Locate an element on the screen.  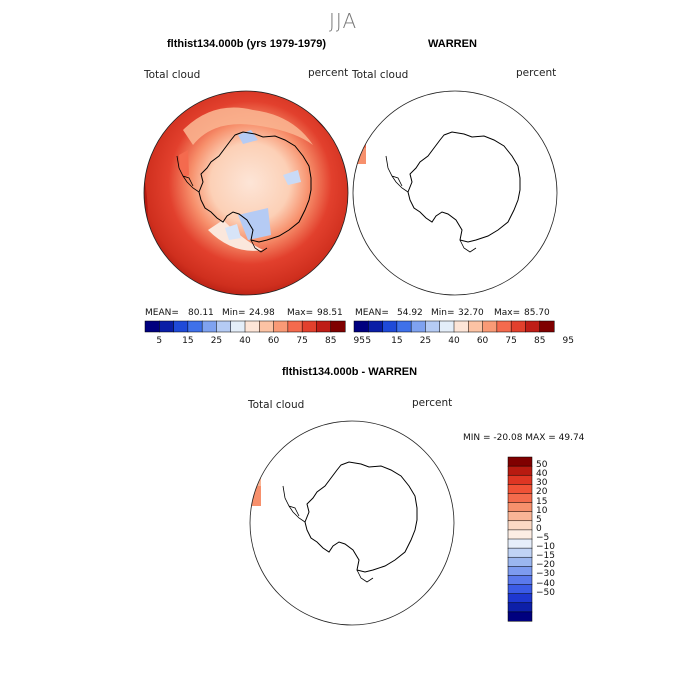
panel1-stats-max-label: Max= is located at coordinates (300, 313).